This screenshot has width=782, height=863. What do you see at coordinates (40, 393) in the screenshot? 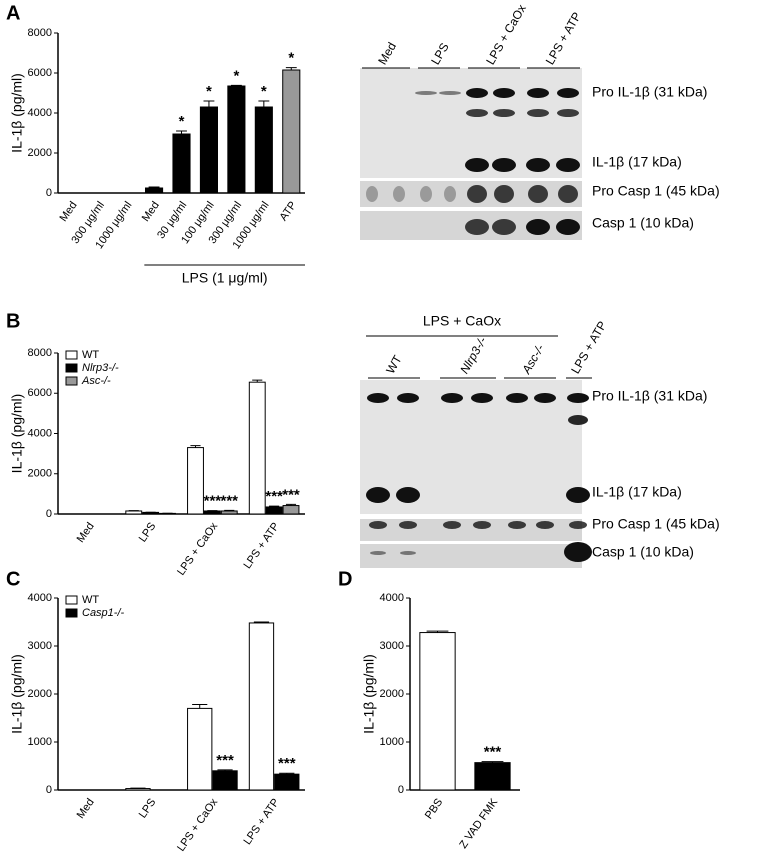
I see `y-tick-label: 6000` at bounding box center [40, 393].